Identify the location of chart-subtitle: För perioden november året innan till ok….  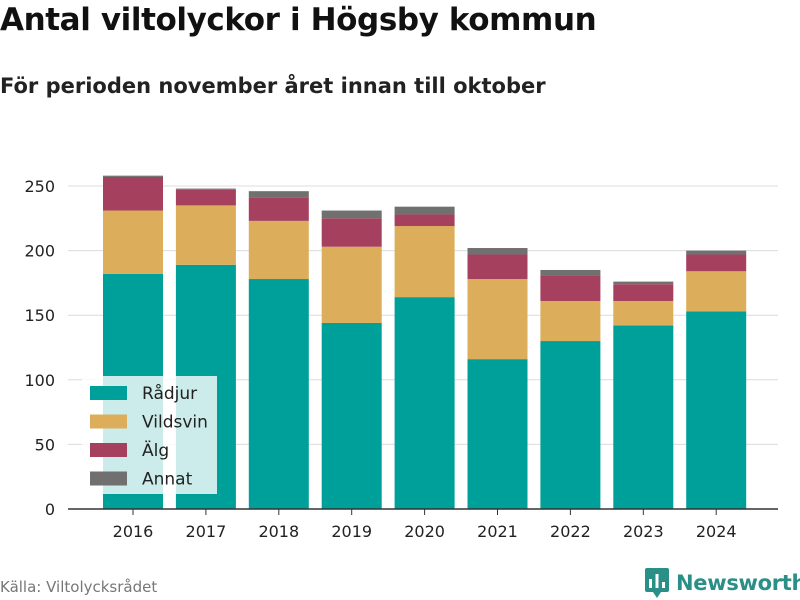
(273, 86).